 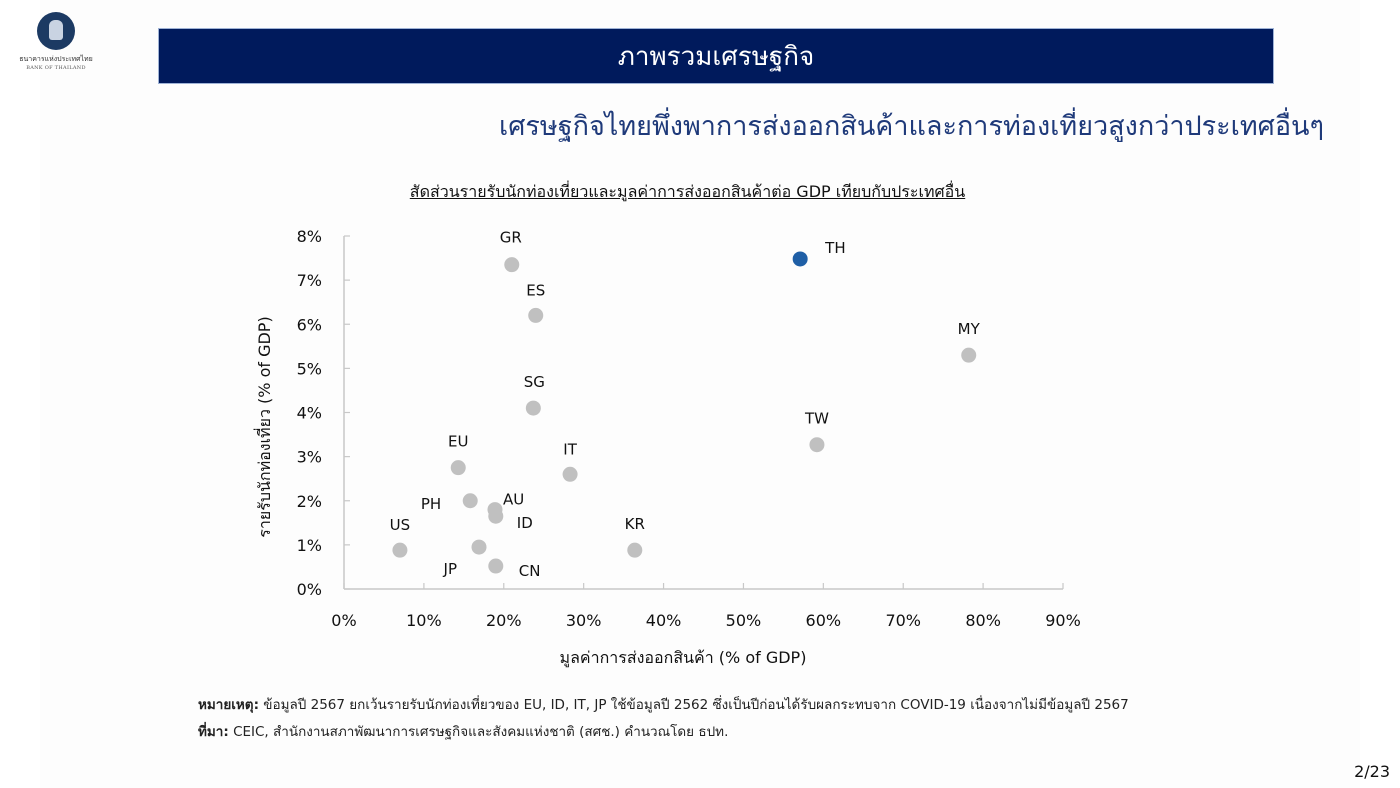 What do you see at coordinates (56, 31) in the screenshot?
I see `emblem-icon` at bounding box center [56, 31].